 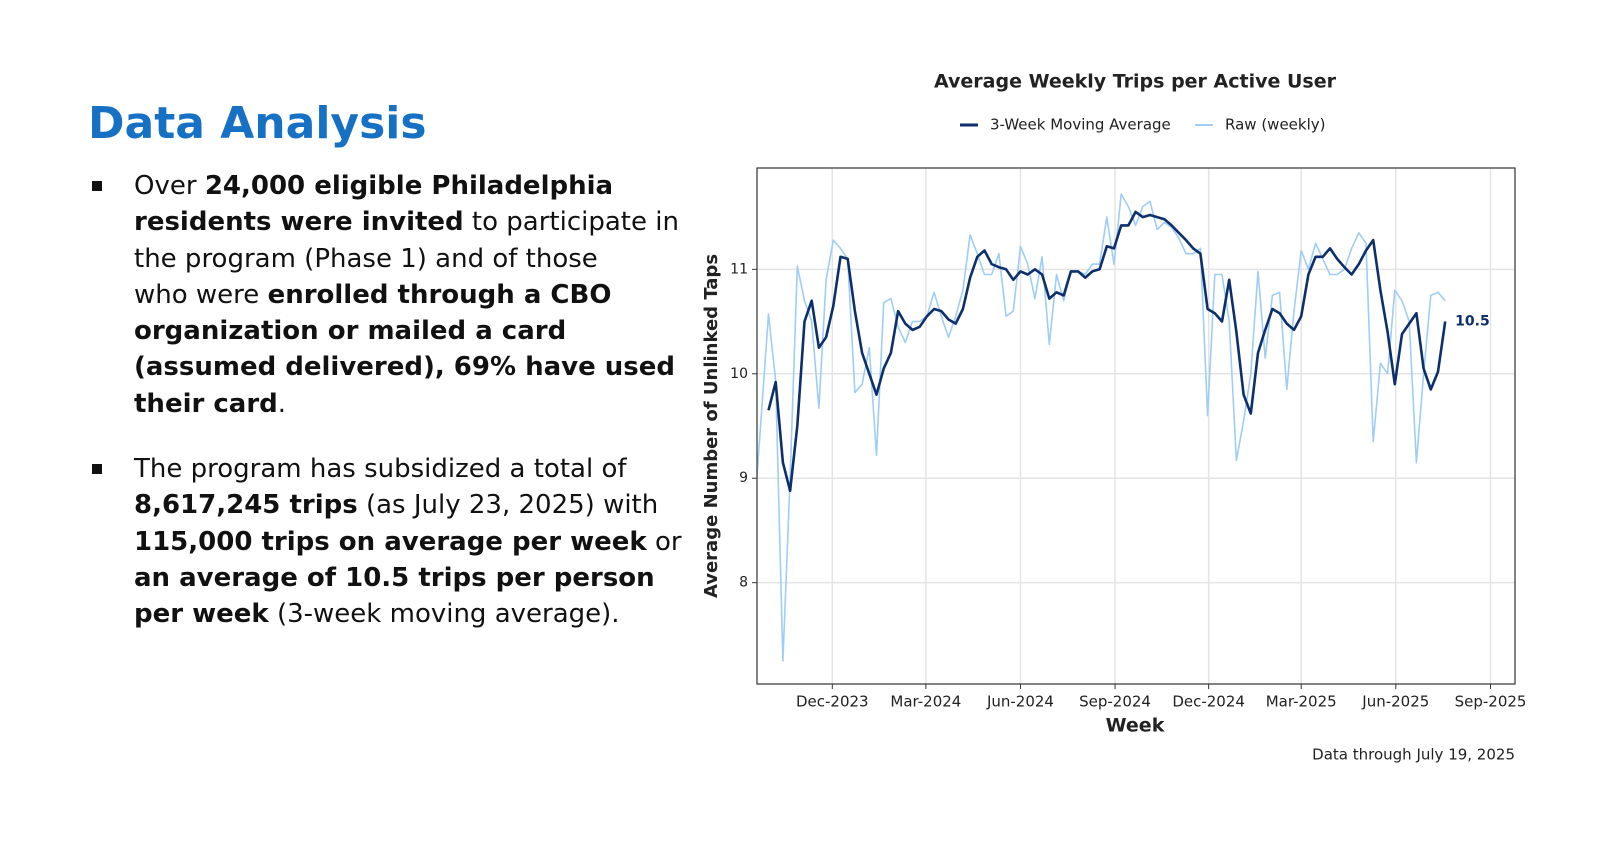 I want to click on y-tick-label: 11, so click(x=739, y=269).